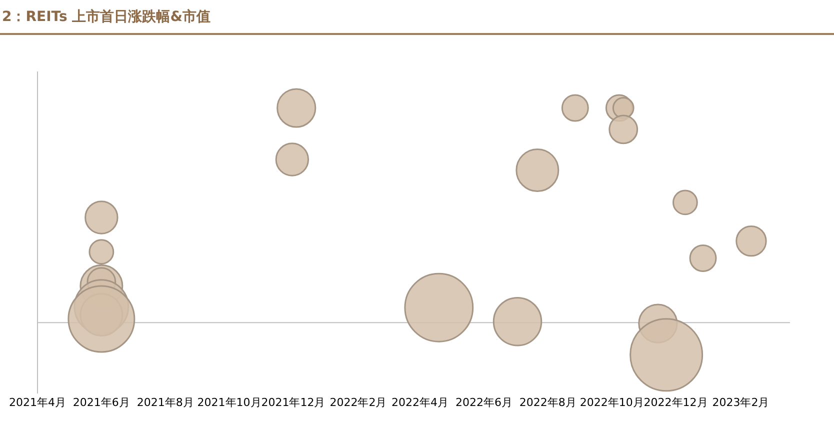  Describe the element at coordinates (37, 402) in the screenshot. I see `x-tick-label: 2021年4月` at that location.